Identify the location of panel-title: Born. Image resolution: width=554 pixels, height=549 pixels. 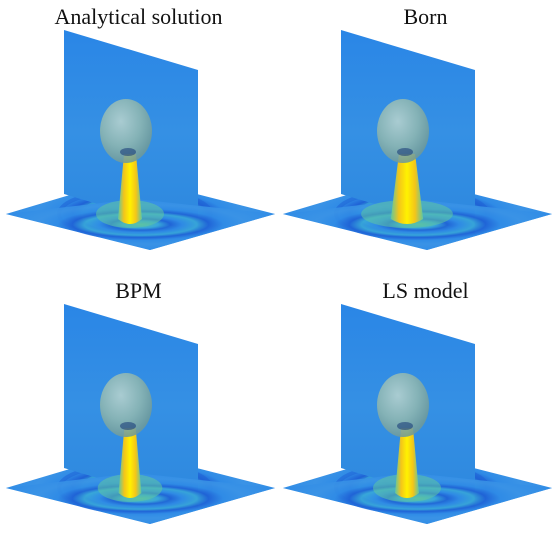
(425, 16).